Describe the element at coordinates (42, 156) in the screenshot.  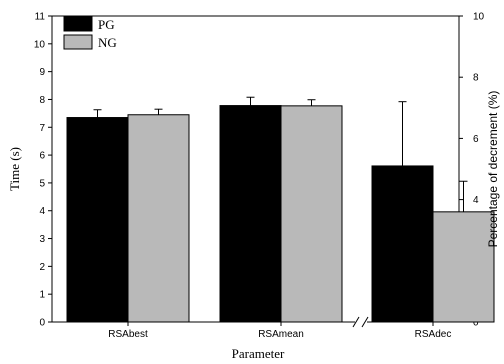
I see `y-tick-label: 6` at that location.